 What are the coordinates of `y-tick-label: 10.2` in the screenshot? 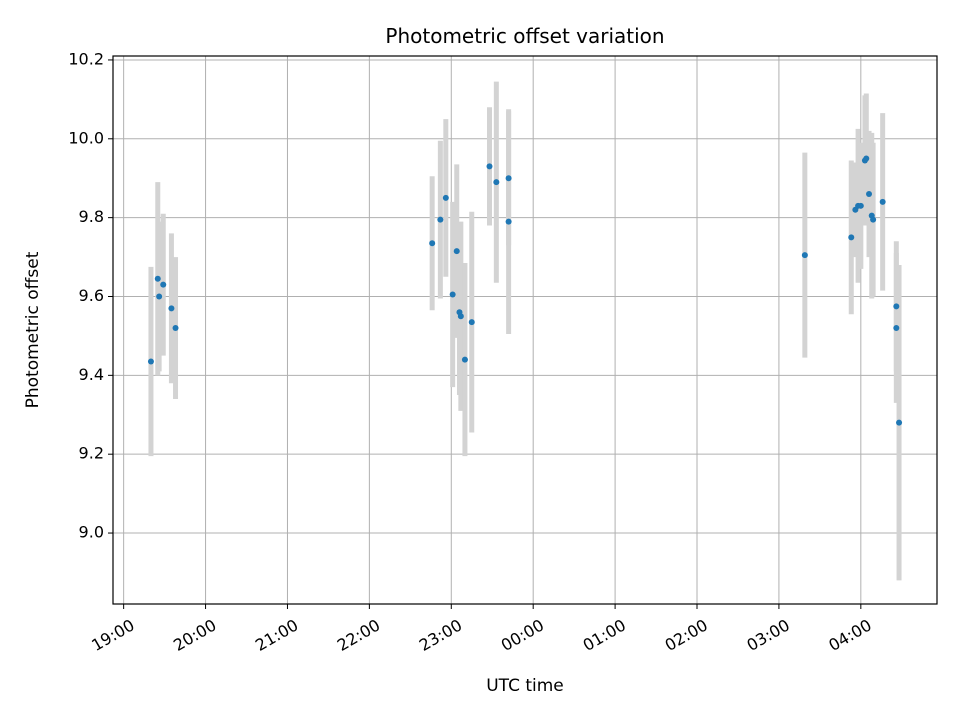 It's located at (86, 58).